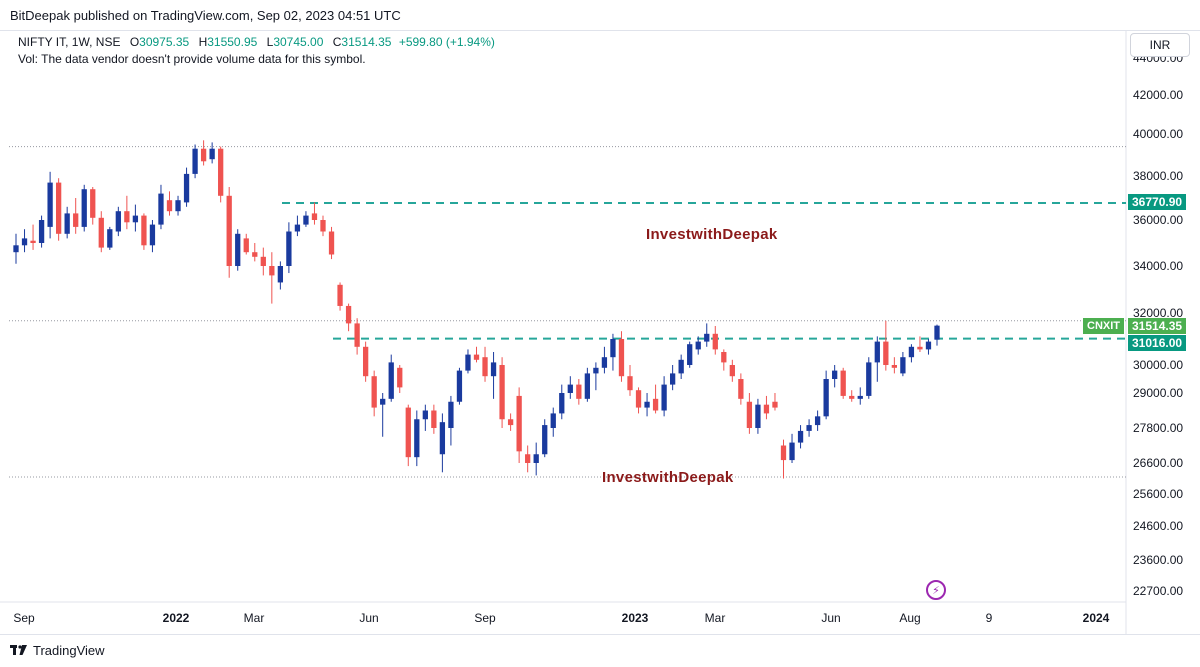  What do you see at coordinates (337, 42) in the screenshot?
I see `close-label: C` at bounding box center [337, 42].